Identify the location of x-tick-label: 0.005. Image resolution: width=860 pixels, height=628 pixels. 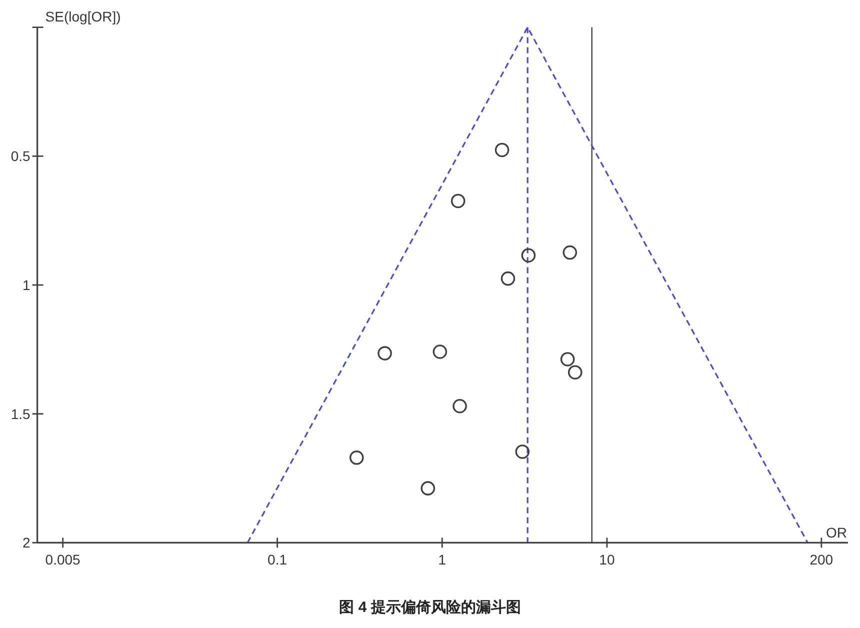
(63, 560).